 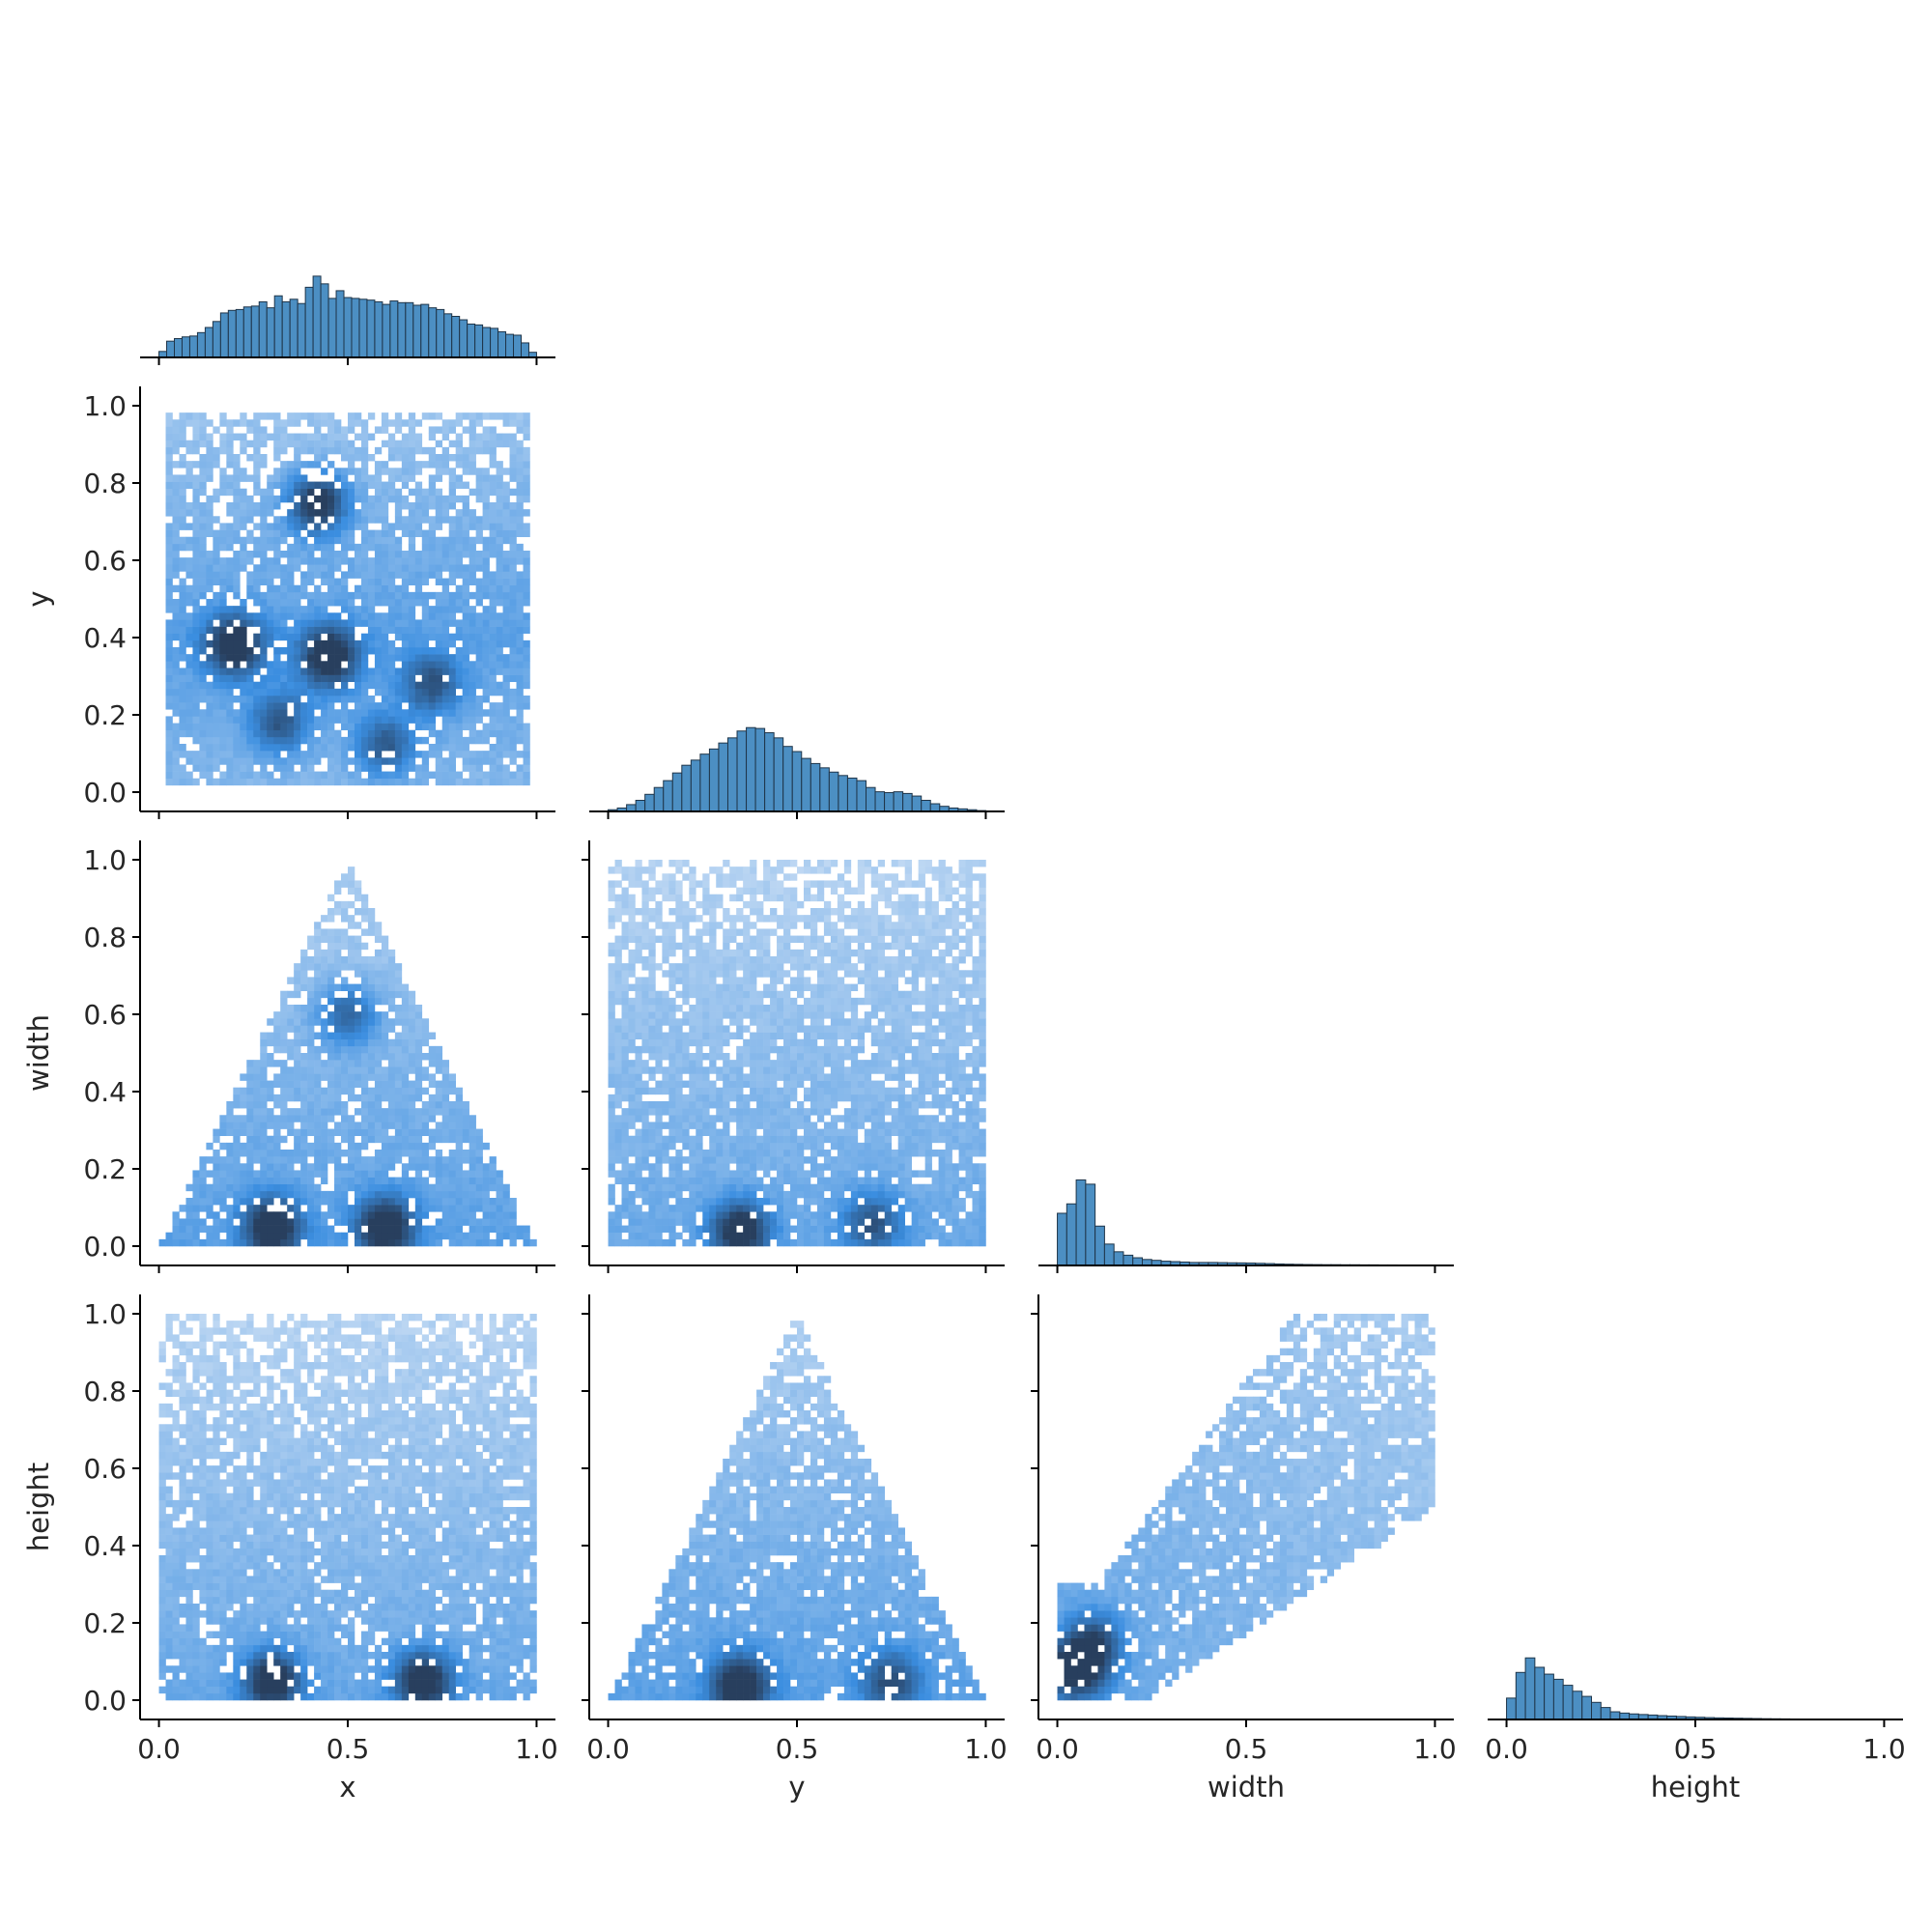 What do you see at coordinates (797, 772) in the screenshot?
I see `subplot-y-vs-y` at bounding box center [797, 772].